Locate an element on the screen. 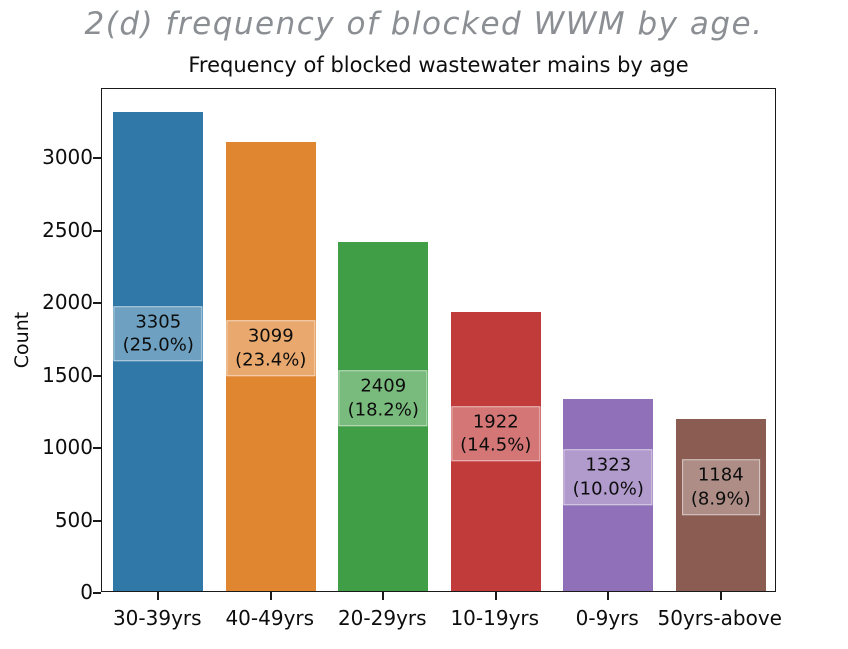 Image resolution: width=848 pixels, height=649 pixels. bar-percent: (8.9%) is located at coordinates (720, 499).